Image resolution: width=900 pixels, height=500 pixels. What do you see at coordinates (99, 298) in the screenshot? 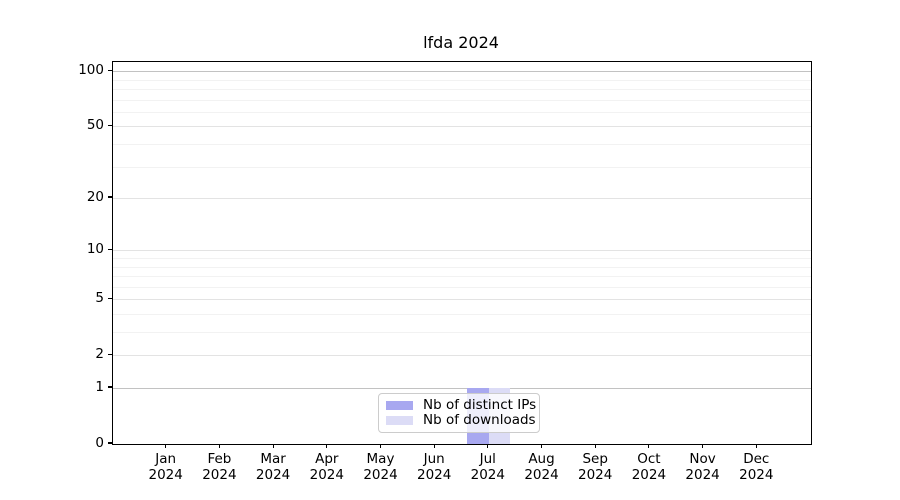
I see `y-tick-label: 5` at bounding box center [99, 298].